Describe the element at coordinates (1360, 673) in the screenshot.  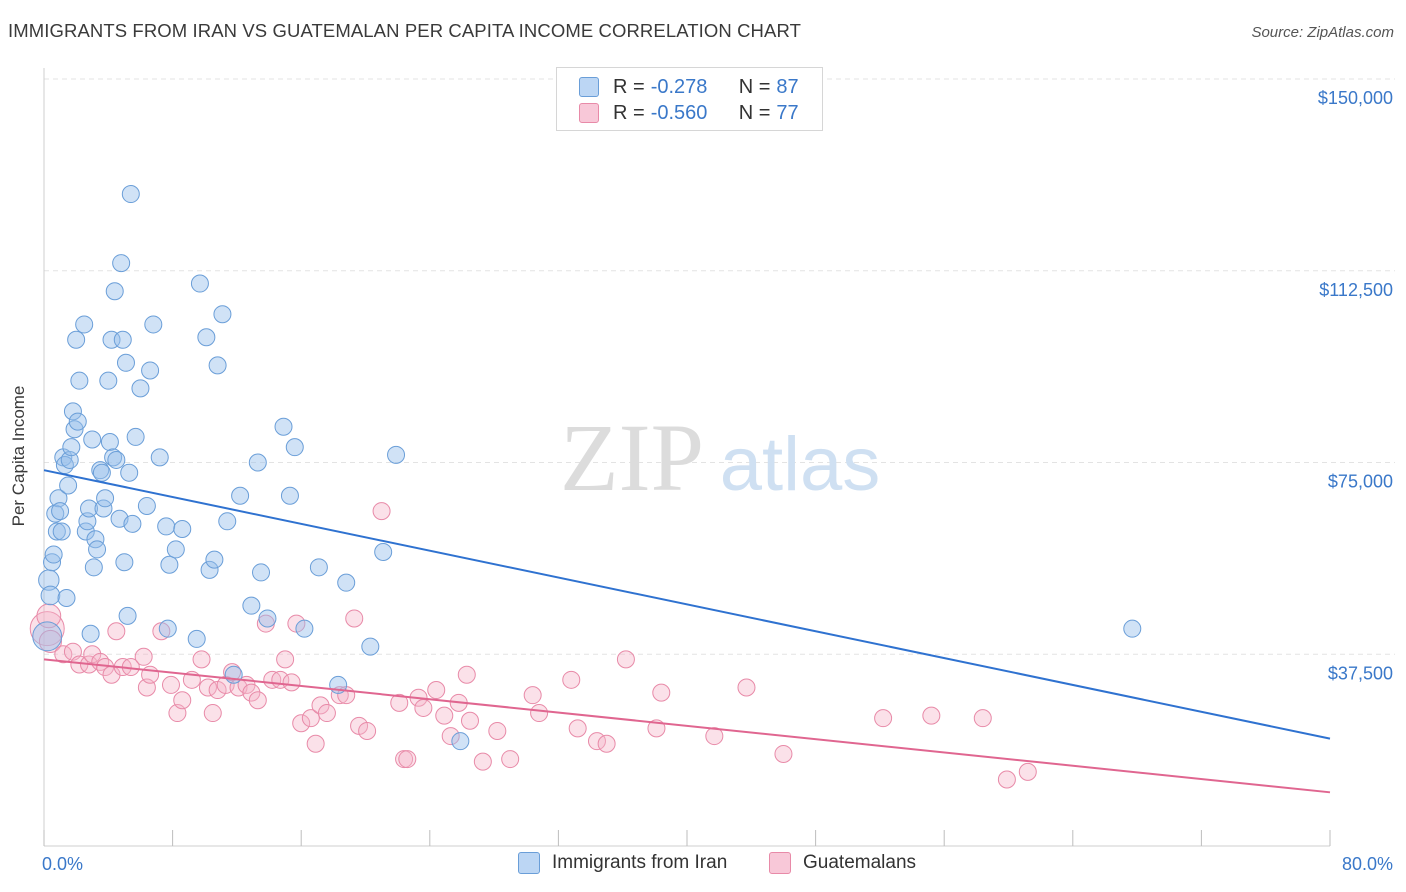
I see `y-tick-label: $37,500` at that location.